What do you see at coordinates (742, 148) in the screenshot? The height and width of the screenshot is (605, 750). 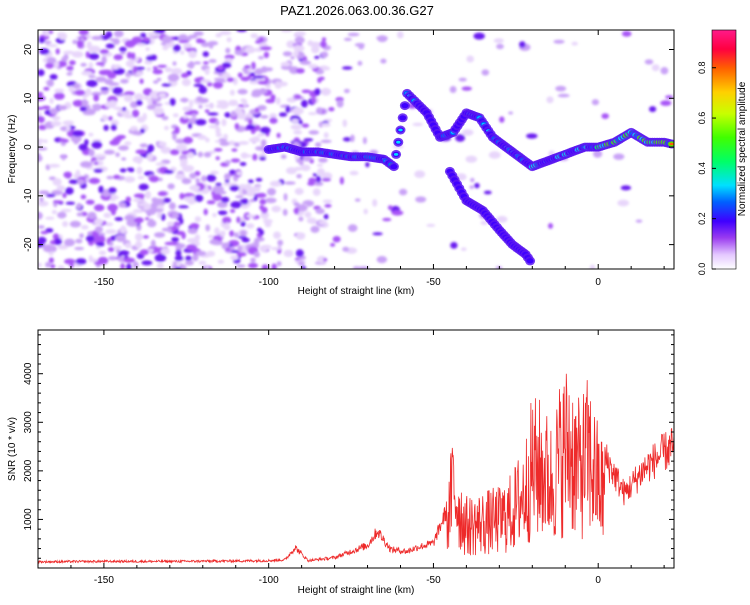 I see `colorbar-label: Normalized spectral amplitude` at bounding box center [742, 148].